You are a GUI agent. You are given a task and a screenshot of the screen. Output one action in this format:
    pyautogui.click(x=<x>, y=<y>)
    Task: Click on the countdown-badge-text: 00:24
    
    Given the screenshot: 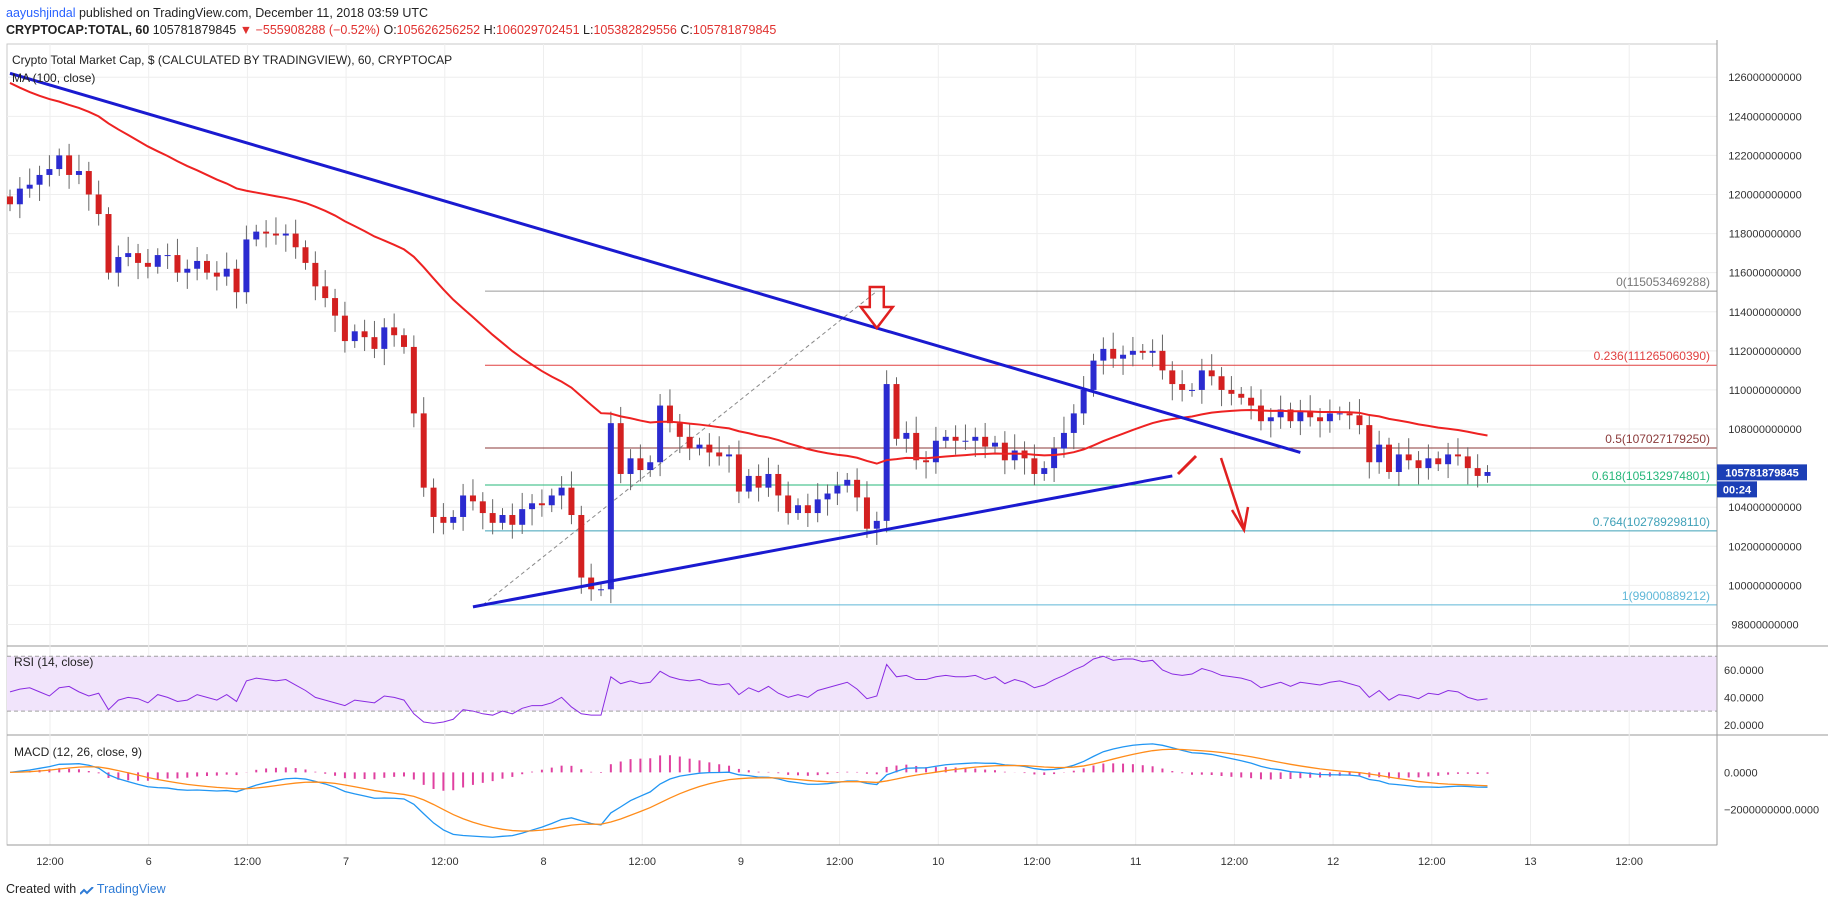 What is the action you would take?
    pyautogui.click(x=1737, y=490)
    